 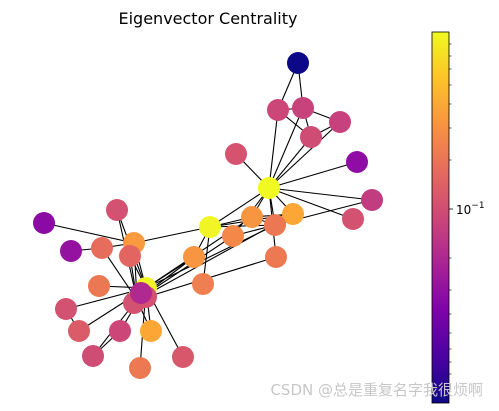 What do you see at coordinates (458, 217) in the screenshot?
I see `colorbar: 10−1` at bounding box center [458, 217].